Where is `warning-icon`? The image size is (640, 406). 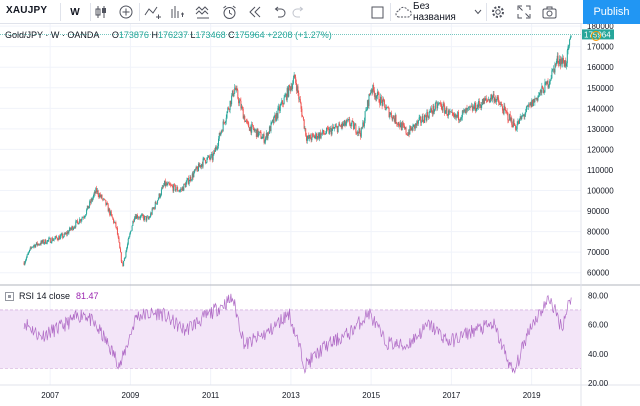
warning-icon is located at coordinates (596, 36).